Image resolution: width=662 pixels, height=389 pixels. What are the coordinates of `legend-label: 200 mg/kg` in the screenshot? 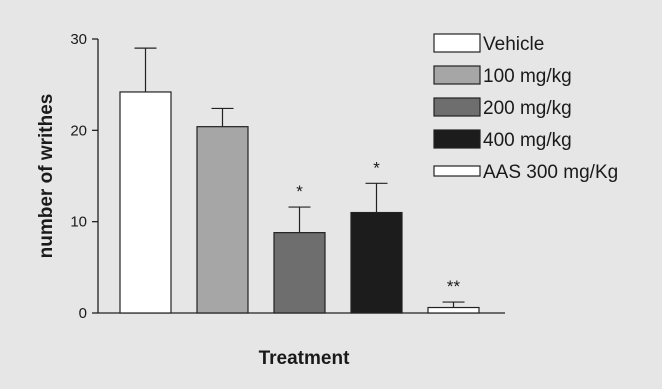 It's located at (527, 108).